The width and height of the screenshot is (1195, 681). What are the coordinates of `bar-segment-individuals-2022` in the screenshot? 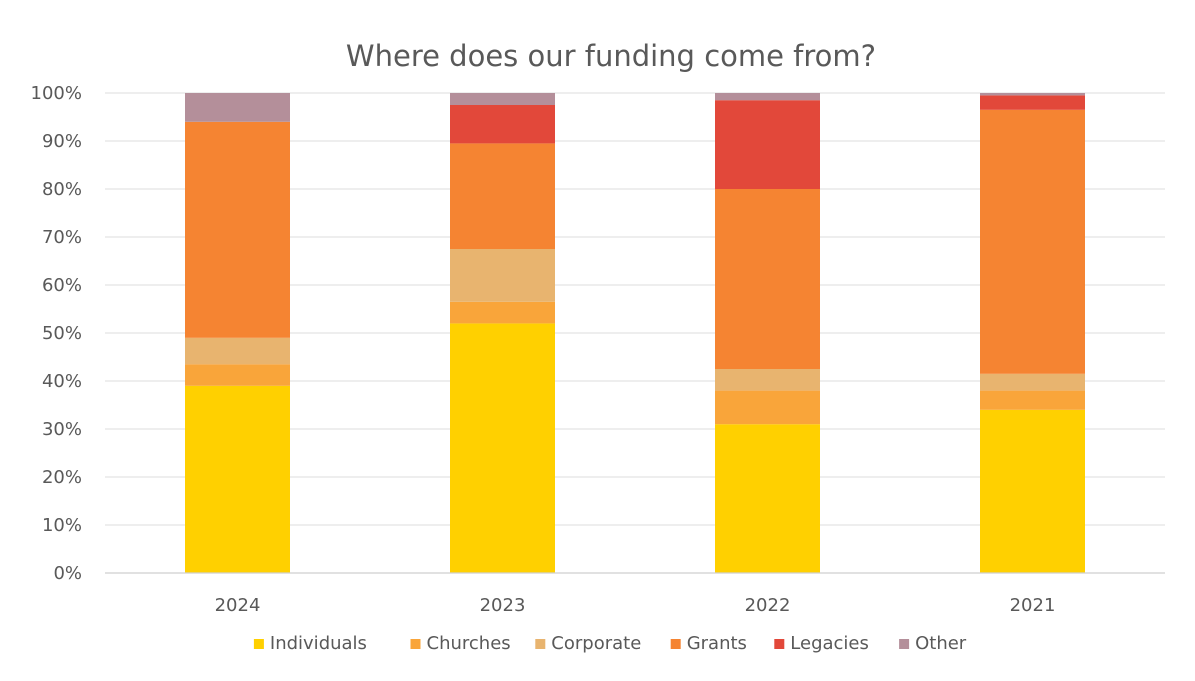 It's located at (767, 498).